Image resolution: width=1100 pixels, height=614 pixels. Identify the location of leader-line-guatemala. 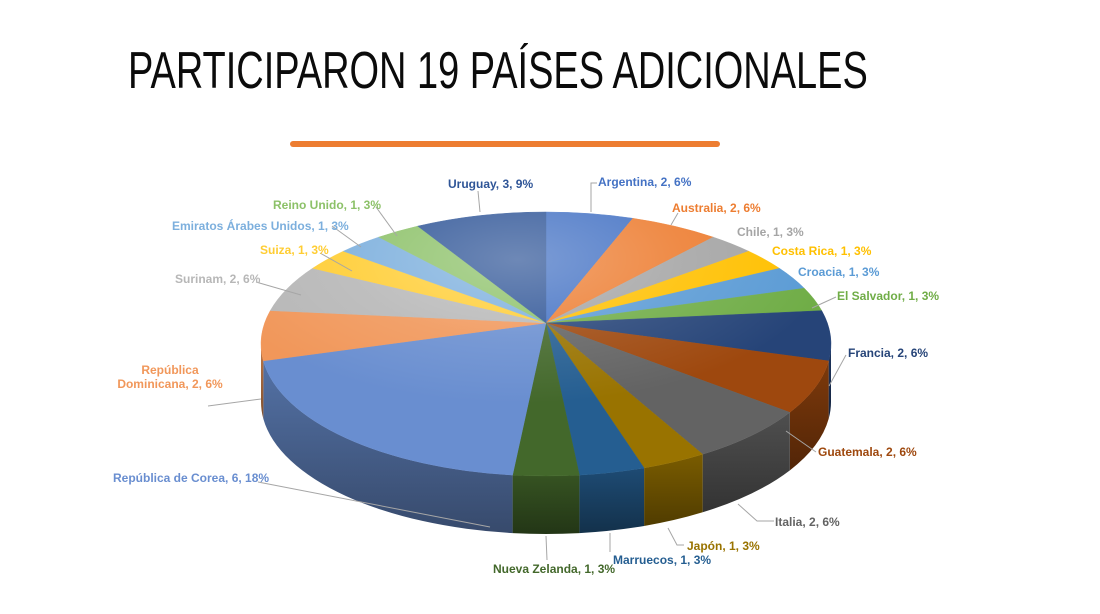
(801, 441).